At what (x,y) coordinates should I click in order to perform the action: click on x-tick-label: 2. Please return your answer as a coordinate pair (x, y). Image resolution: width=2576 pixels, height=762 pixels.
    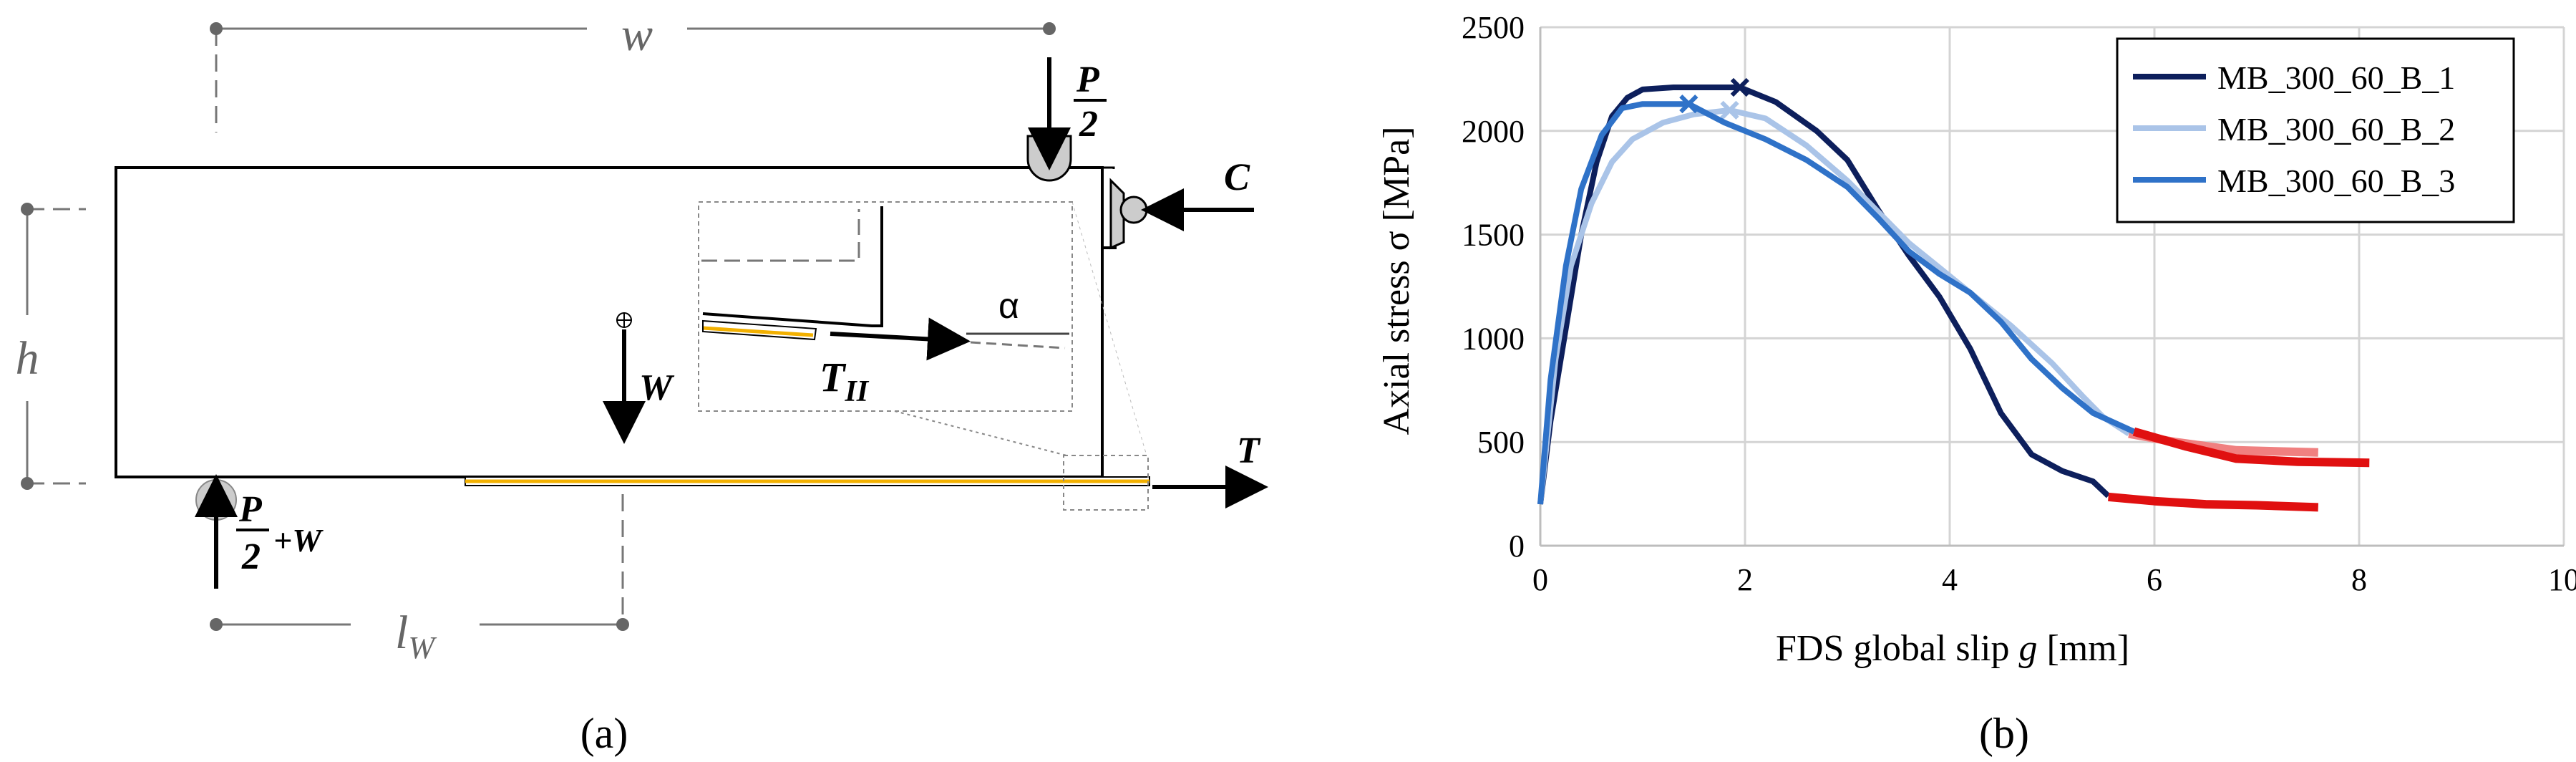
    Looking at the image, I should click on (1745, 579).